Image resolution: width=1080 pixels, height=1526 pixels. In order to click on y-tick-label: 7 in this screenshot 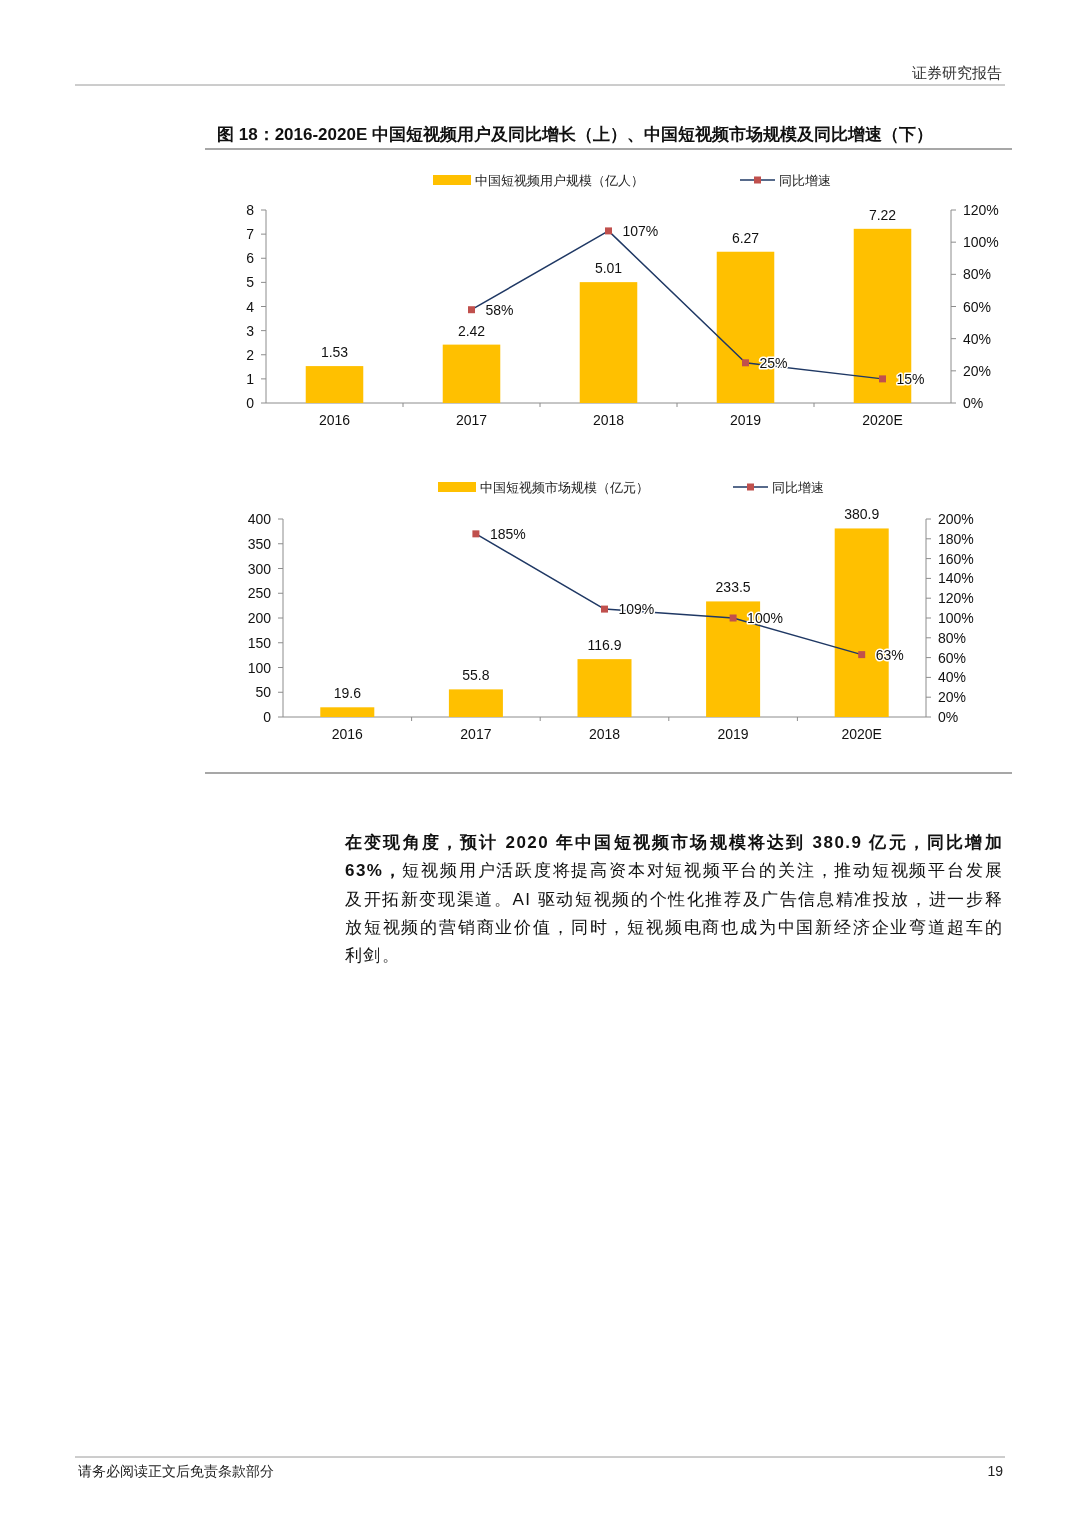, I will do `click(250, 234)`.